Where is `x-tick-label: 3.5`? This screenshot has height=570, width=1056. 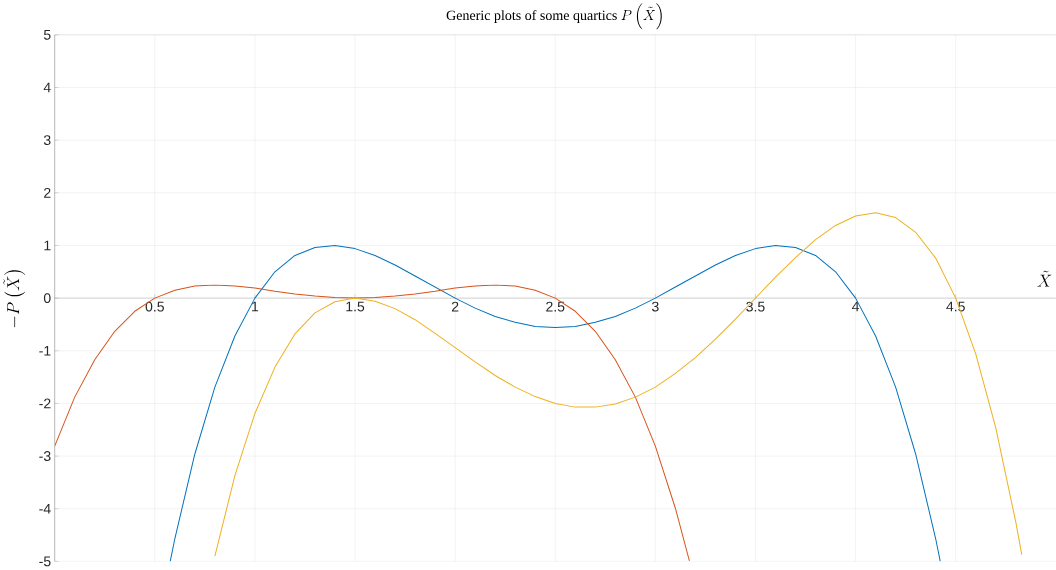 x-tick-label: 3.5 is located at coordinates (755, 306).